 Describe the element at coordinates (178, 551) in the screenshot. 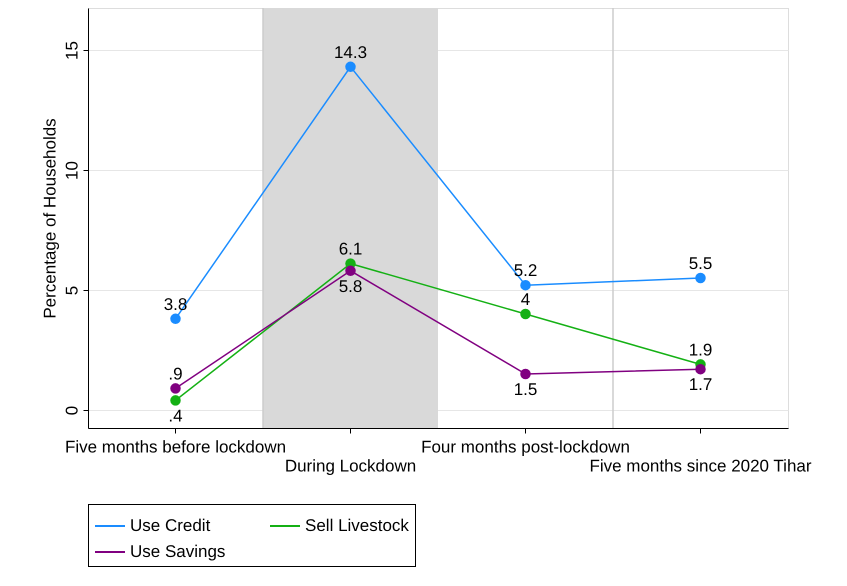

I see `legend-label: Use Savings` at that location.